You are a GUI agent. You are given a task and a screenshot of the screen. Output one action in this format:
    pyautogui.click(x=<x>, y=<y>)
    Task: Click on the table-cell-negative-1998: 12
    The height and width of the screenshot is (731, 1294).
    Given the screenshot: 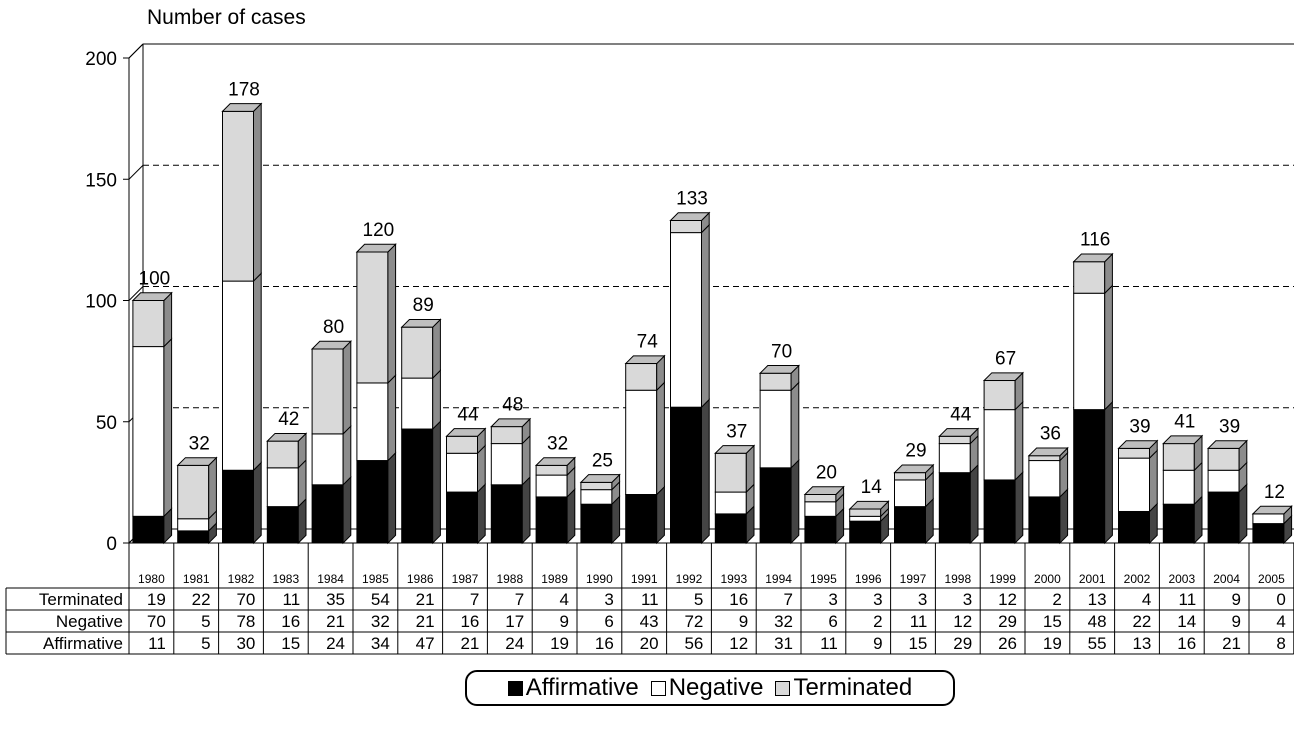 What is the action you would take?
    pyautogui.click(x=962, y=621)
    